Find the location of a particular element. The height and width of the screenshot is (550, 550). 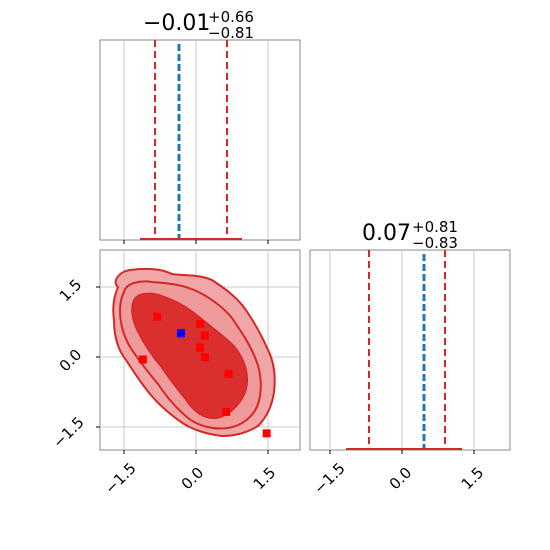

top-left-frame is located at coordinates (200, 140).